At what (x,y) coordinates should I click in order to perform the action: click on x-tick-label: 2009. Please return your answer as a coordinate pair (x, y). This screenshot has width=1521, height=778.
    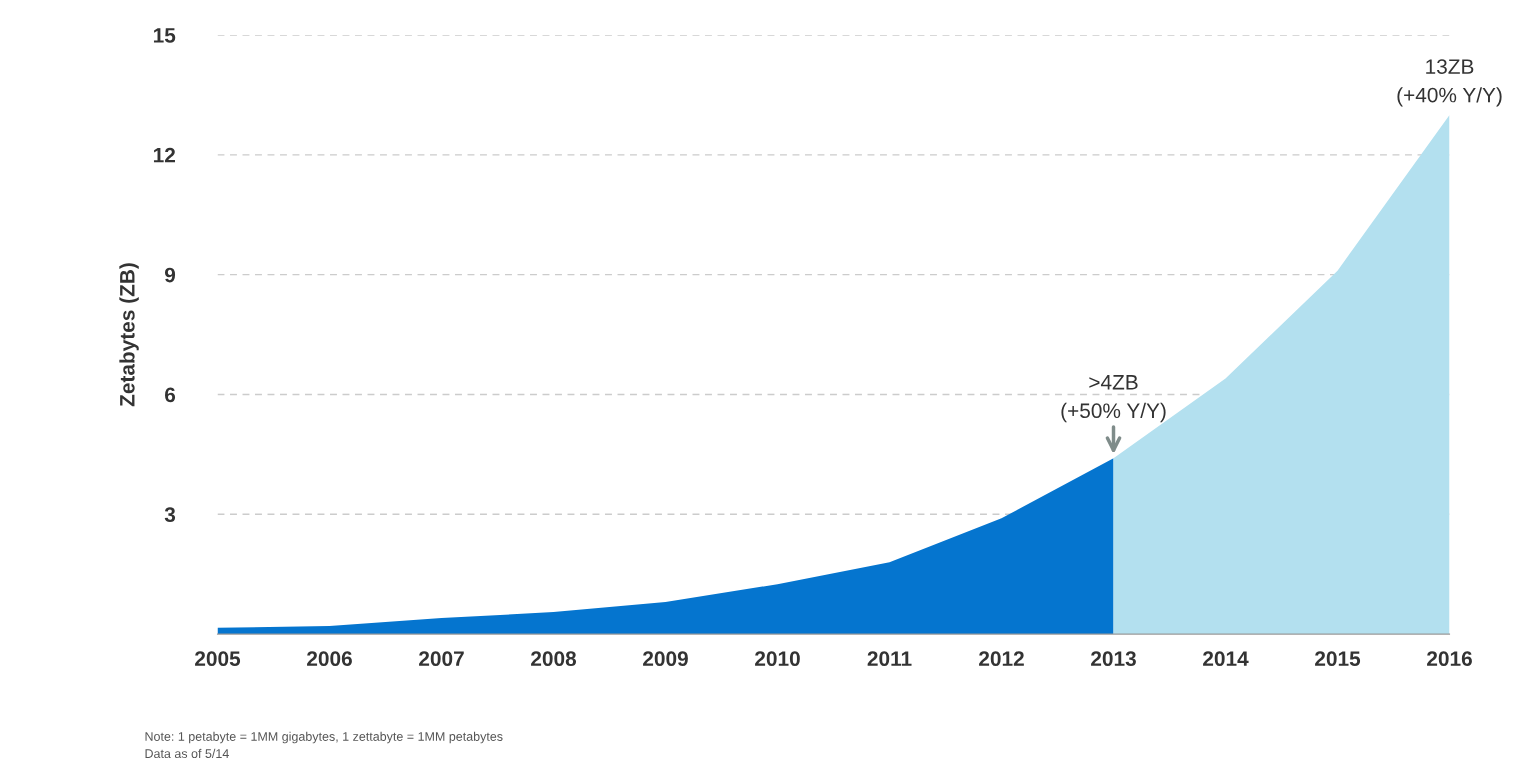
    Looking at the image, I should click on (665, 659).